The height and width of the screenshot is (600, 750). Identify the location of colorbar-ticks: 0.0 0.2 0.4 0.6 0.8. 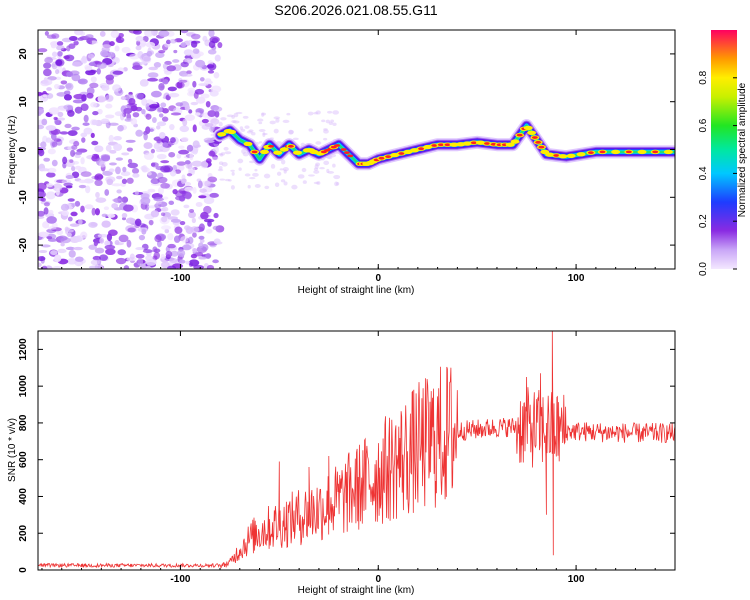
(717, 173).